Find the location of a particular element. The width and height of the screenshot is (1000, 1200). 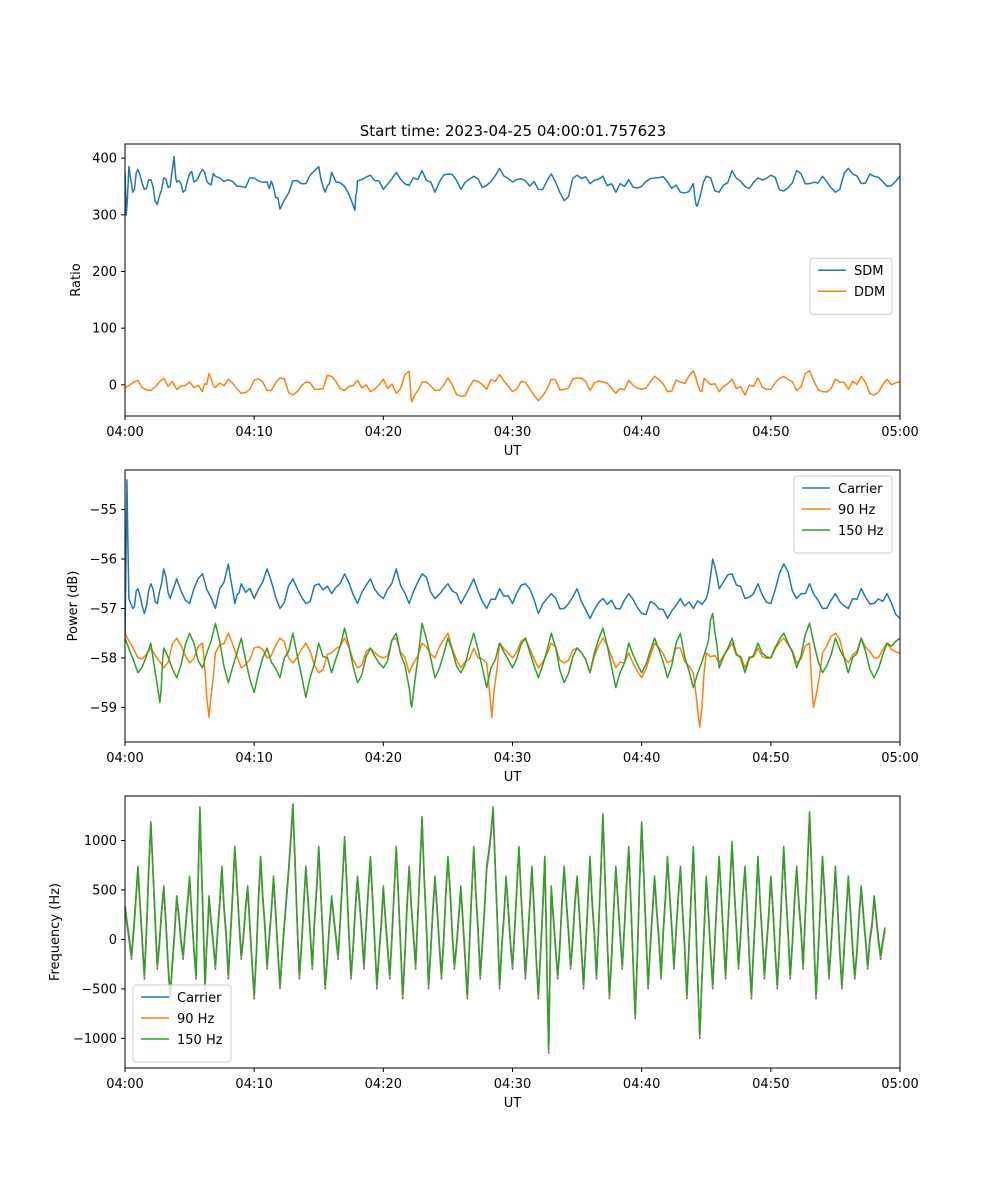

y-tick-label: −56 is located at coordinates (103, 560).